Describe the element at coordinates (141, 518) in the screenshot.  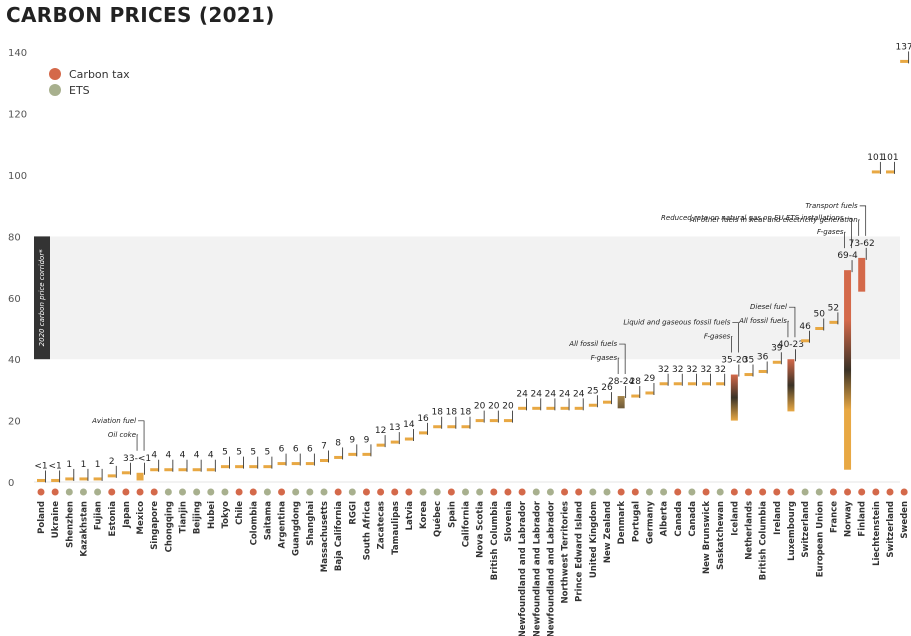
I see `category-label: Mexico` at that location.